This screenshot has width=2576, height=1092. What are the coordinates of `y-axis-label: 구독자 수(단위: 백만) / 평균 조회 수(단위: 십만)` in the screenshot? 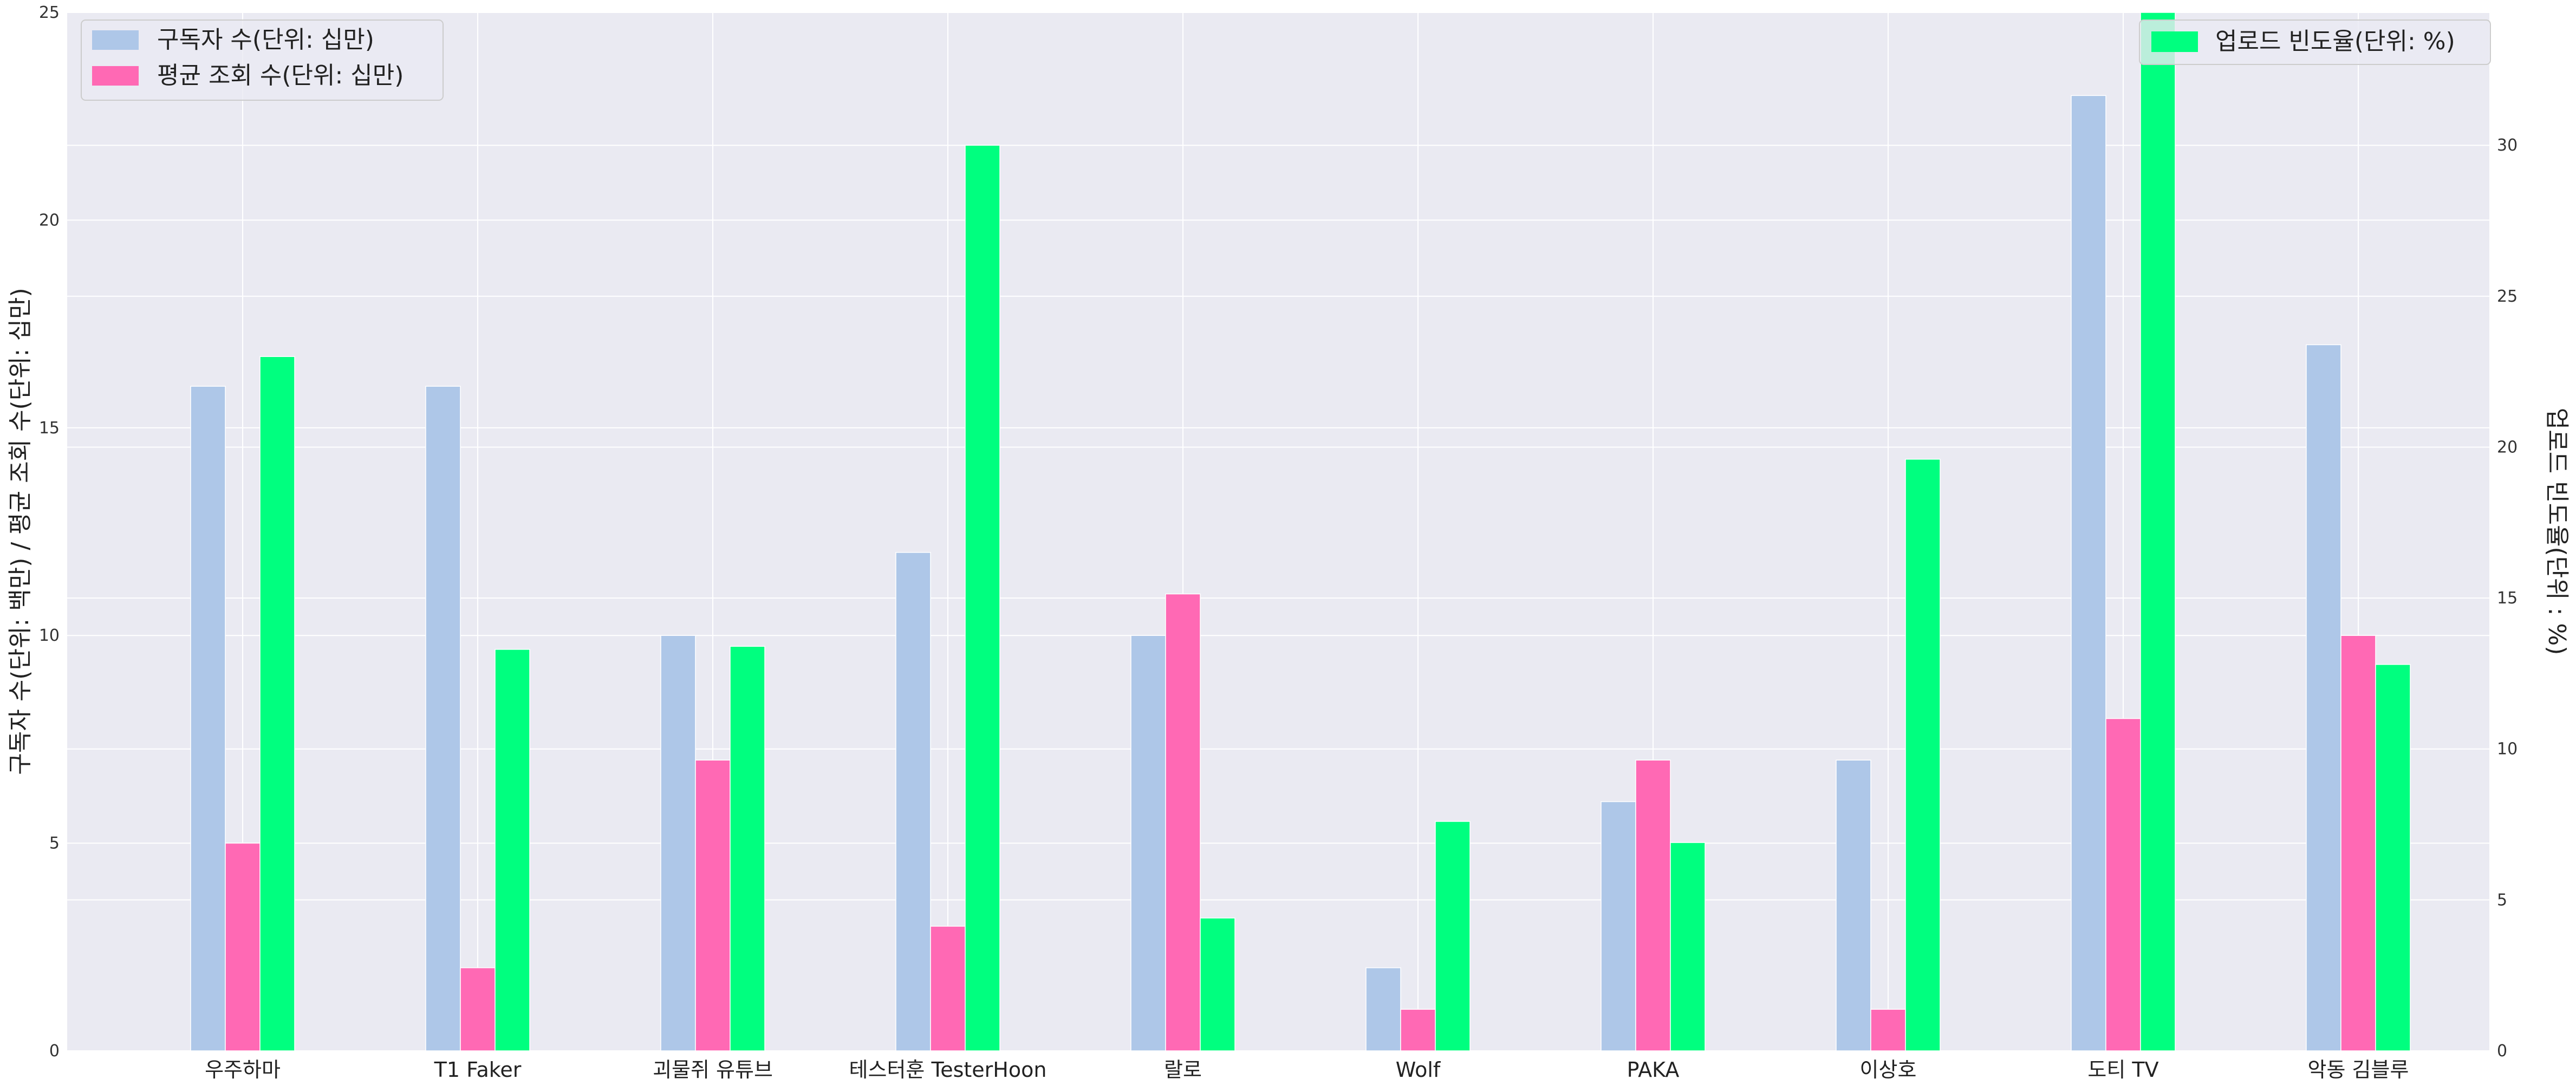 It's located at (20, 531).